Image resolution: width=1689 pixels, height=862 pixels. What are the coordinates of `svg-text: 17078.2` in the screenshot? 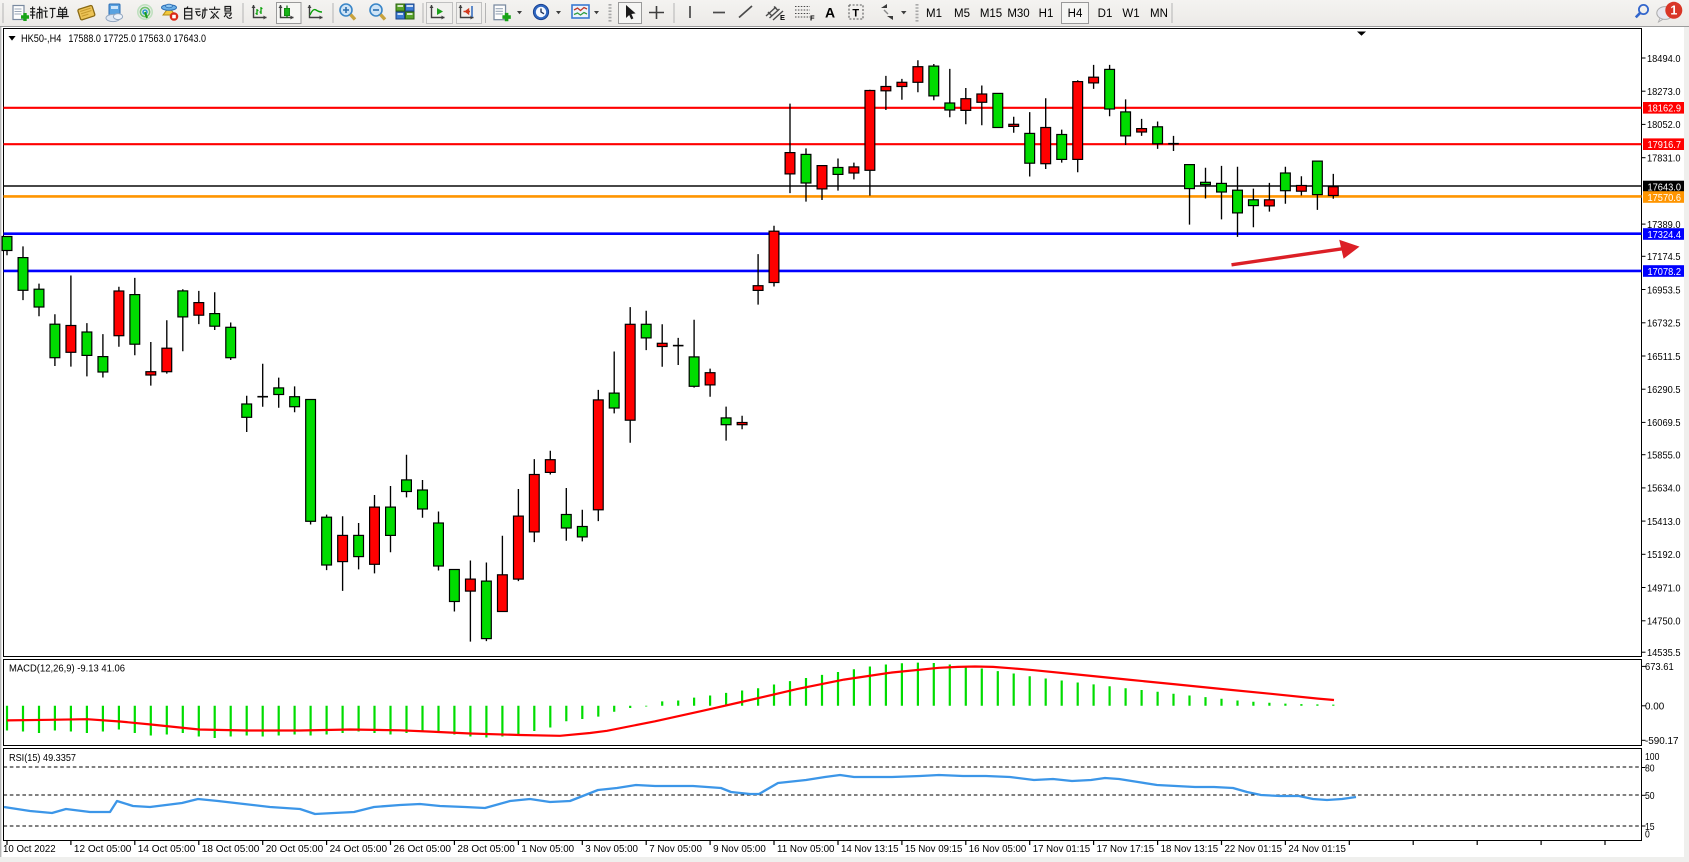 It's located at (1665, 272).